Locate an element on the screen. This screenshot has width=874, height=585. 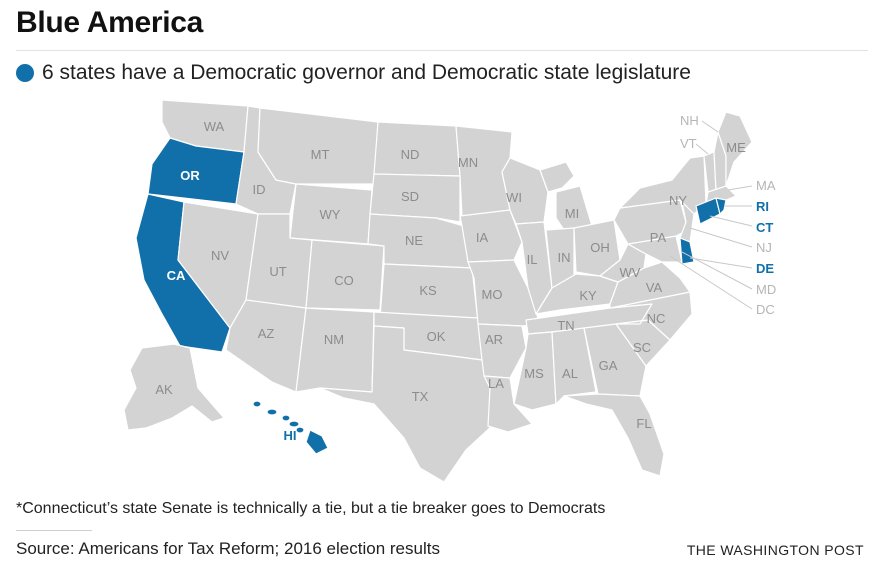
state-sd is located at coordinates (415, 198).